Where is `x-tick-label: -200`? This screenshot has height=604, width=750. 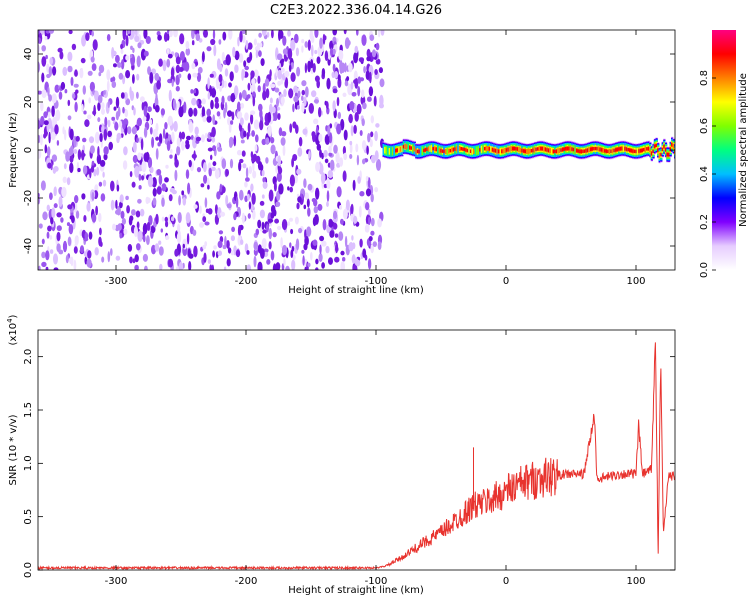
x-tick-label: -200 is located at coordinates (246, 281).